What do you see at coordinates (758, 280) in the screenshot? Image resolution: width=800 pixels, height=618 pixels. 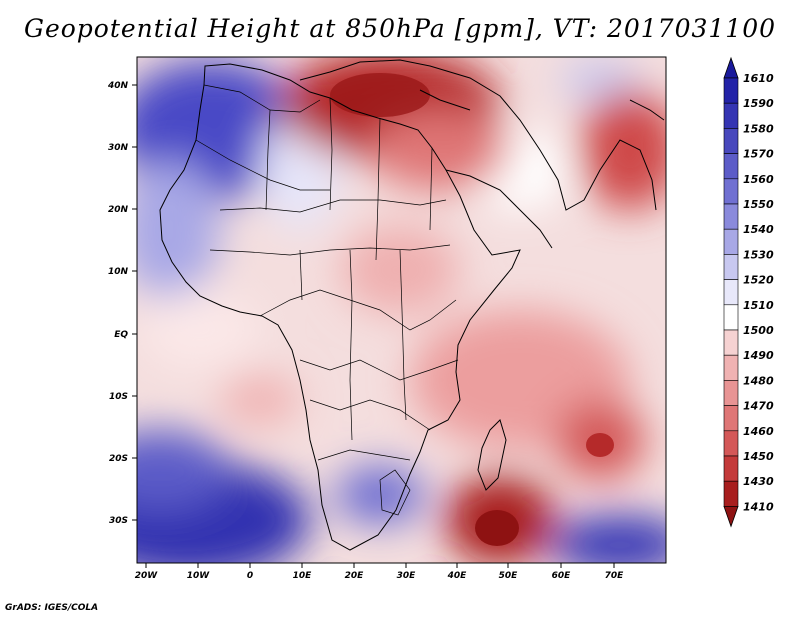 I see `colorbar-label: 1520` at bounding box center [758, 280].